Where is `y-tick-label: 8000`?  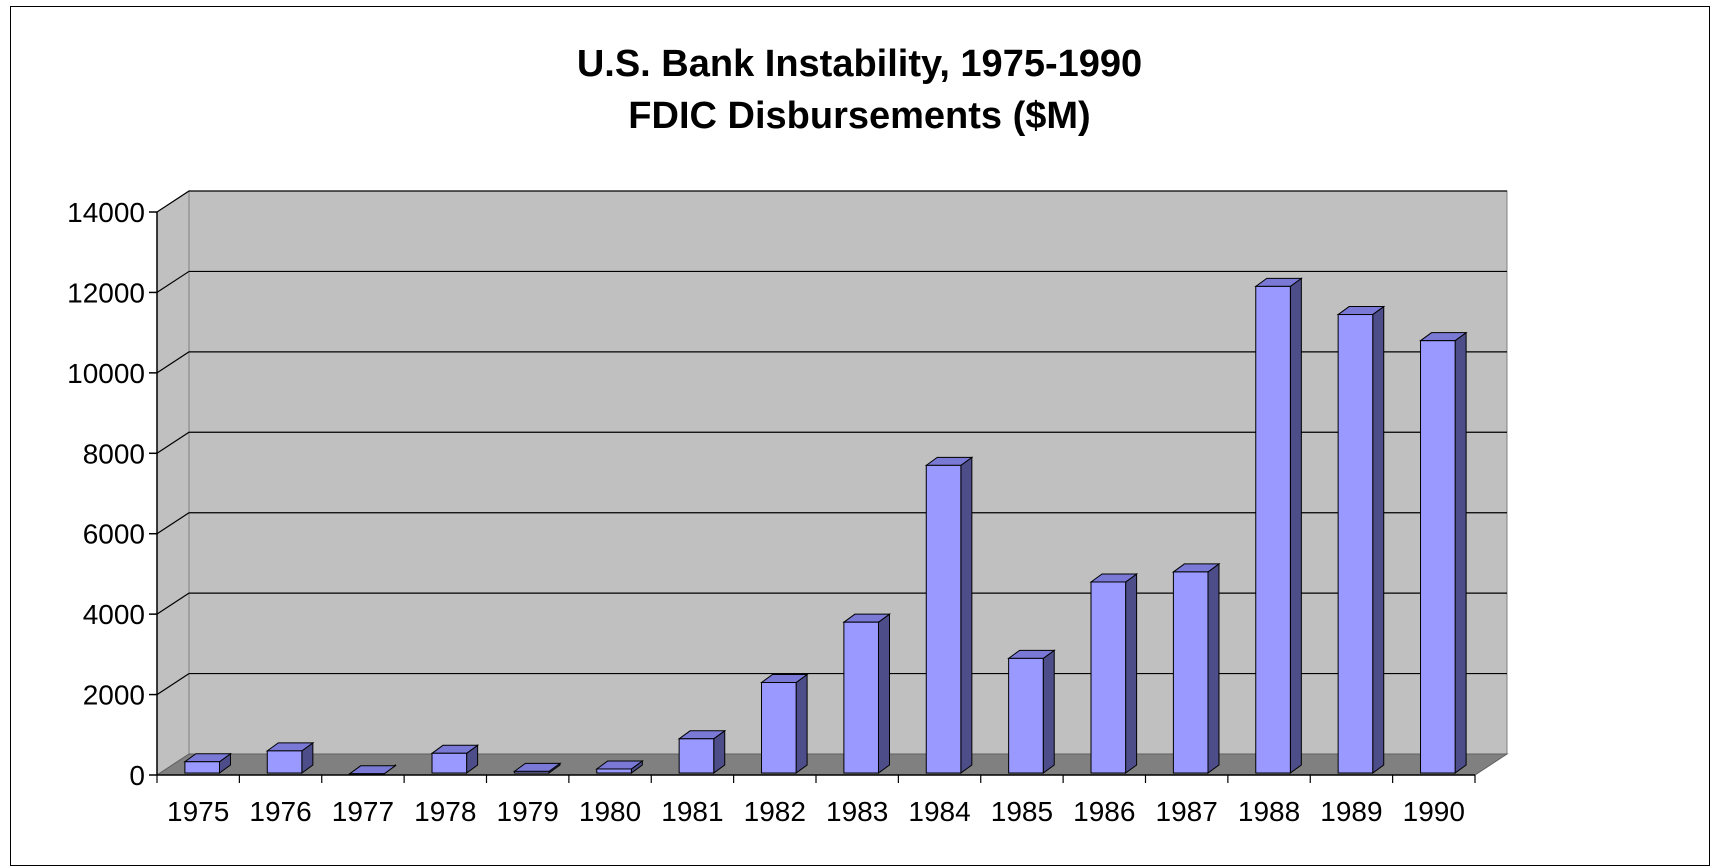
y-tick-label: 8000 is located at coordinates (114, 453).